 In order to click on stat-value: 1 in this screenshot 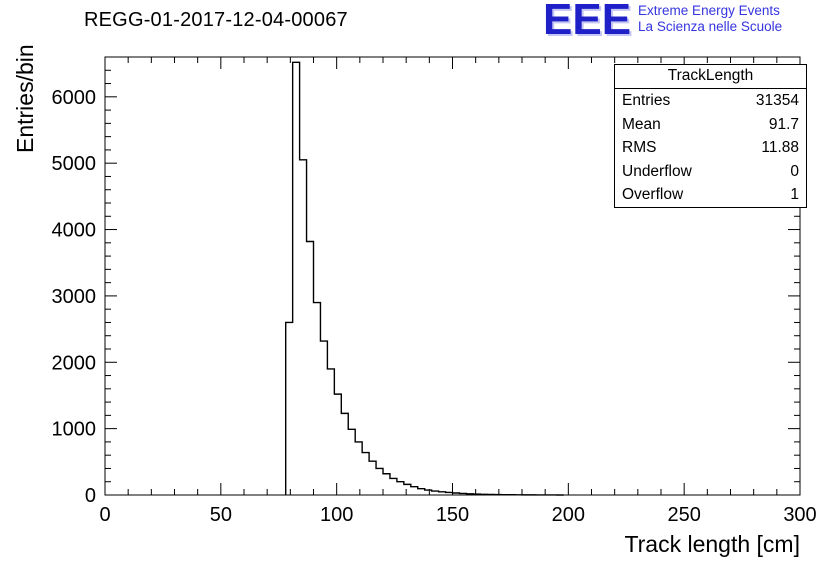, I will do `click(794, 194)`.